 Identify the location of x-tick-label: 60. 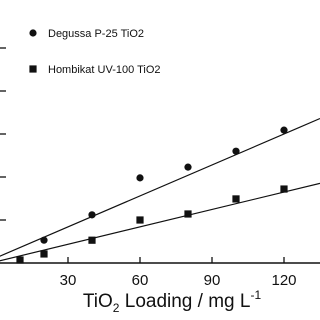
(140, 280).